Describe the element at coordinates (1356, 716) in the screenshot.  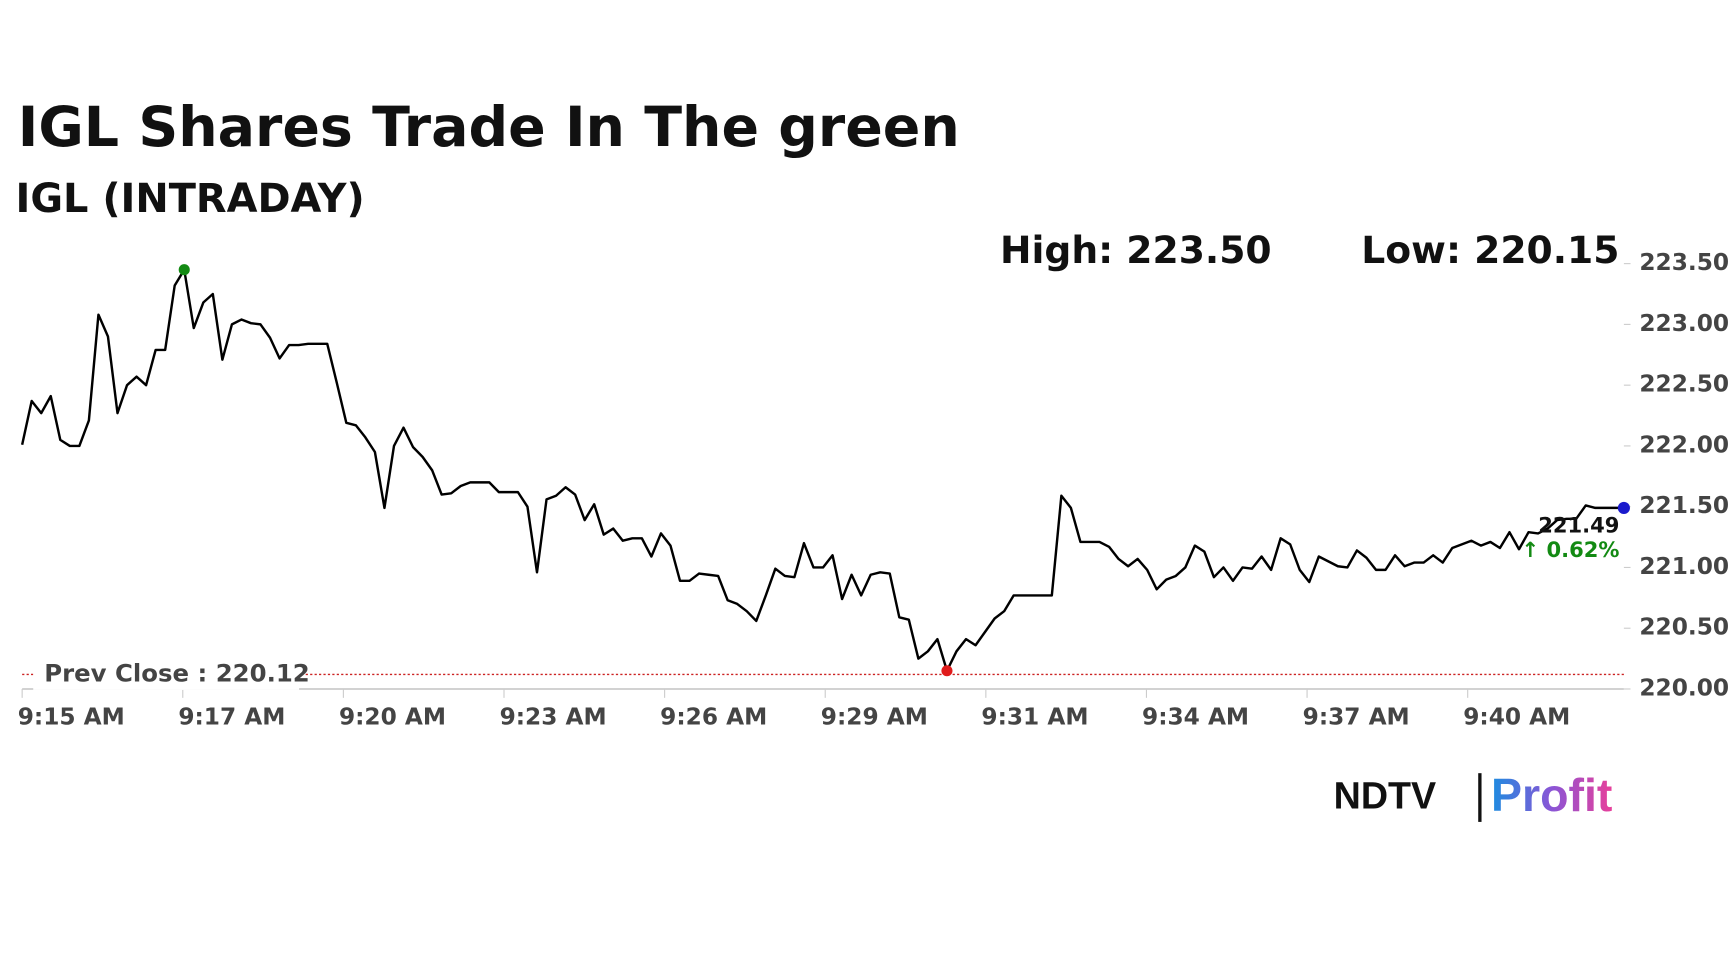
I see `x-tick-label: 9:37 AM` at that location.